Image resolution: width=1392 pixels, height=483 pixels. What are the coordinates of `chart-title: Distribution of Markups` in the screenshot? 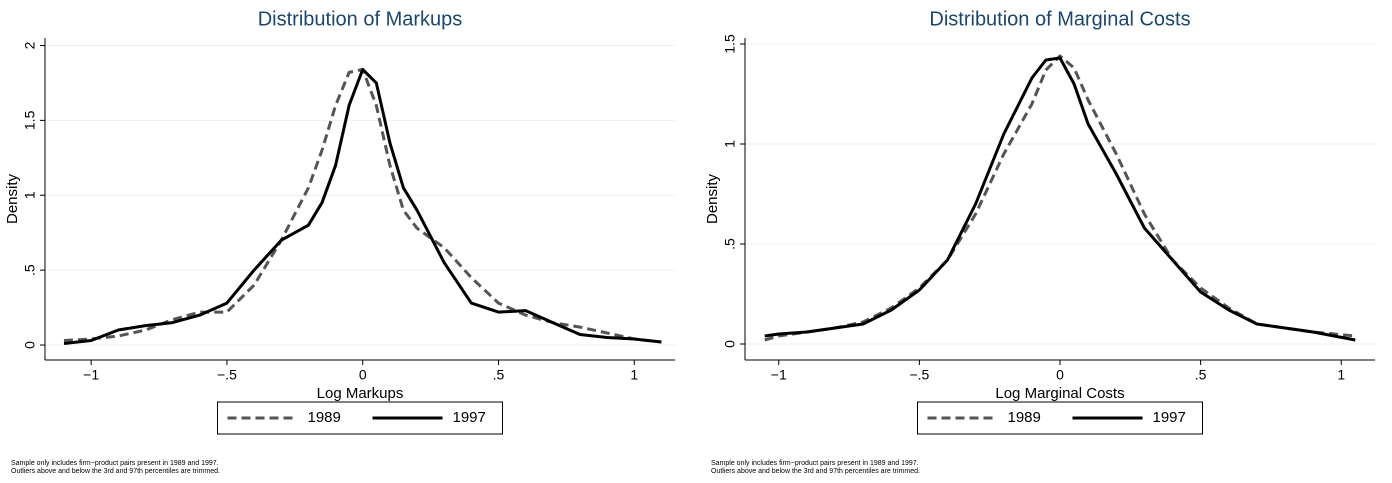 It's located at (360, 19).